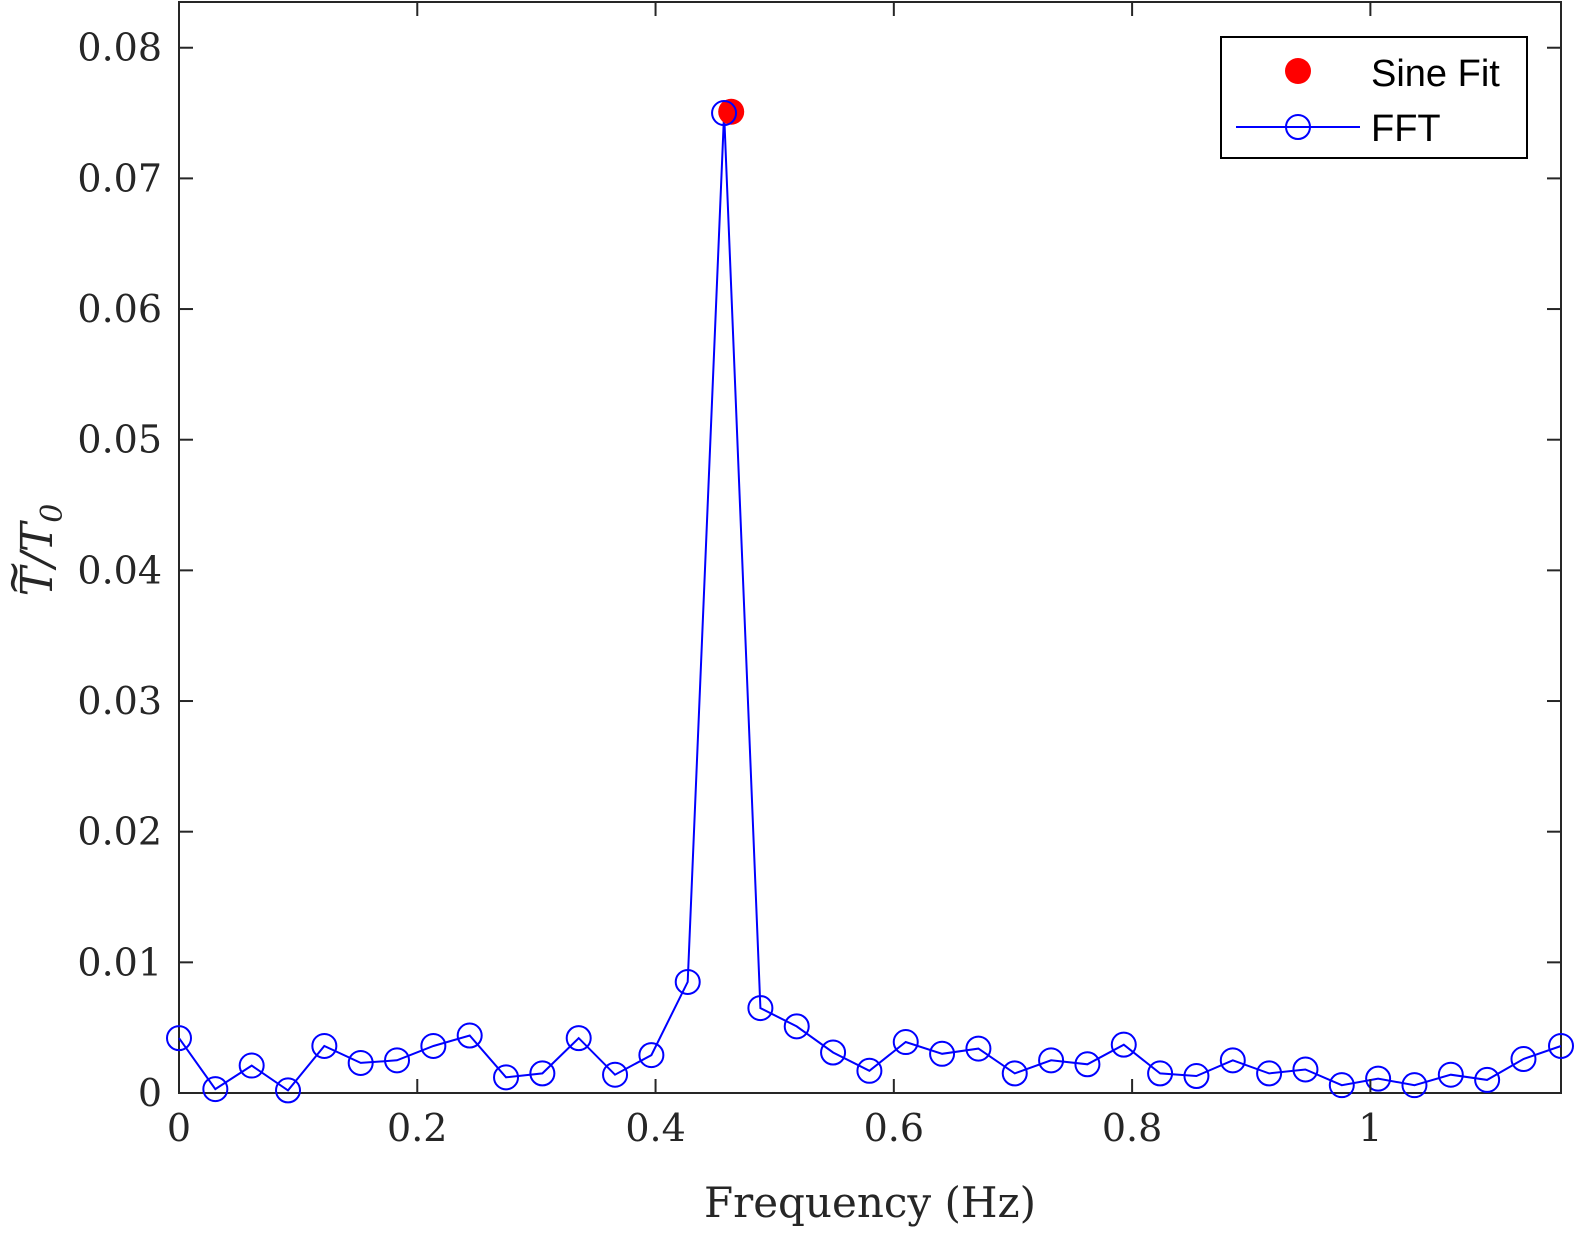 This screenshot has height=1240, width=1578. I want to click on y-axis-title-denom: T, so click(37, 535).